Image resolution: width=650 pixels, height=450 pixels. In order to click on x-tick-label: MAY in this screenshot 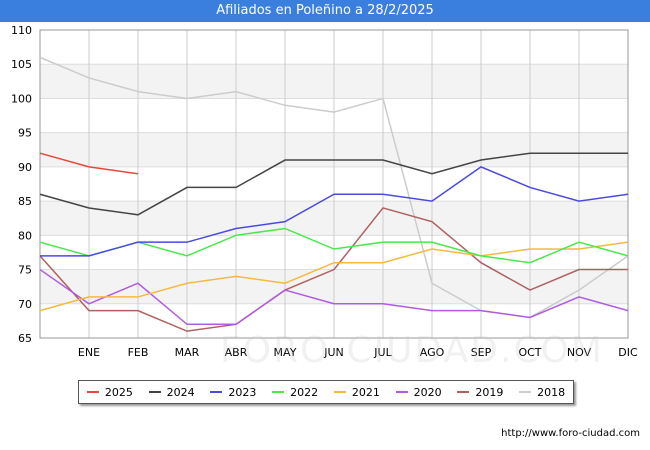, I will do `click(285, 352)`.